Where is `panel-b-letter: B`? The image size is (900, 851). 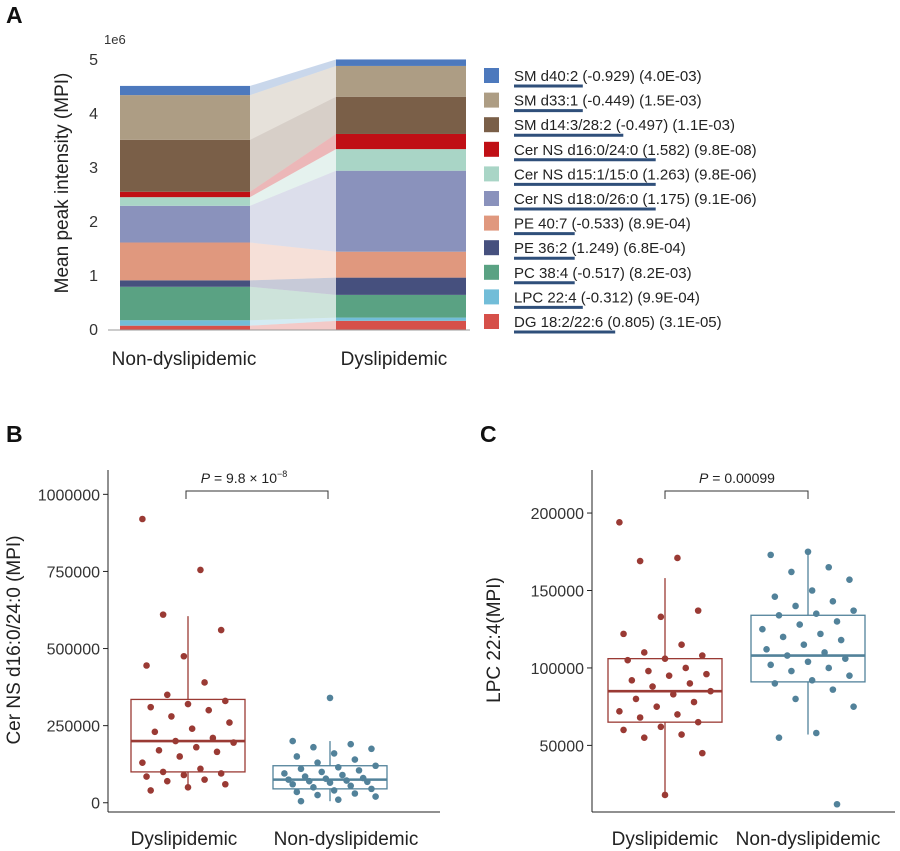 panel-b-letter: B is located at coordinates (14, 434).